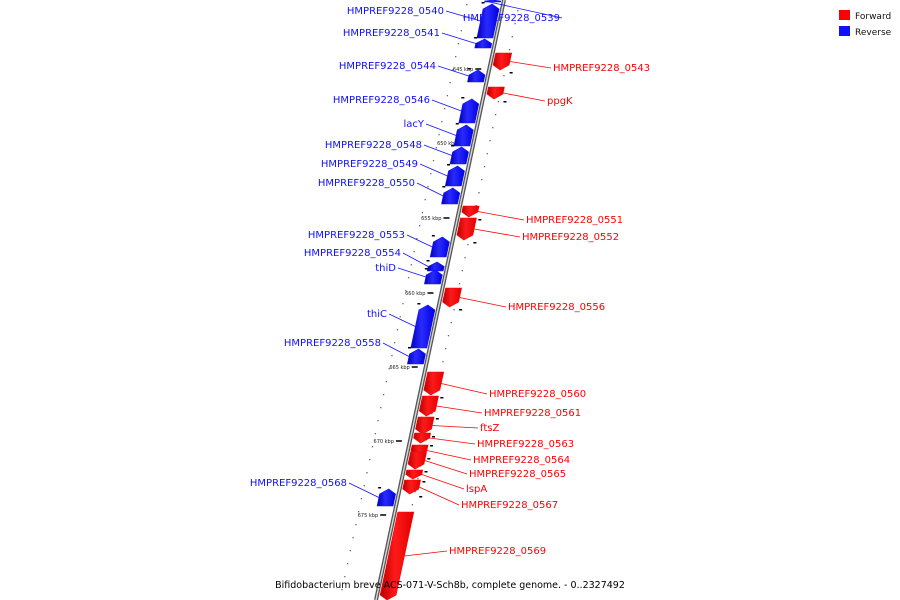 The height and width of the screenshot is (600, 900). Describe the element at coordinates (521, 460) in the screenshot. I see `gene-label: HMPREF9228_0564` at that location.